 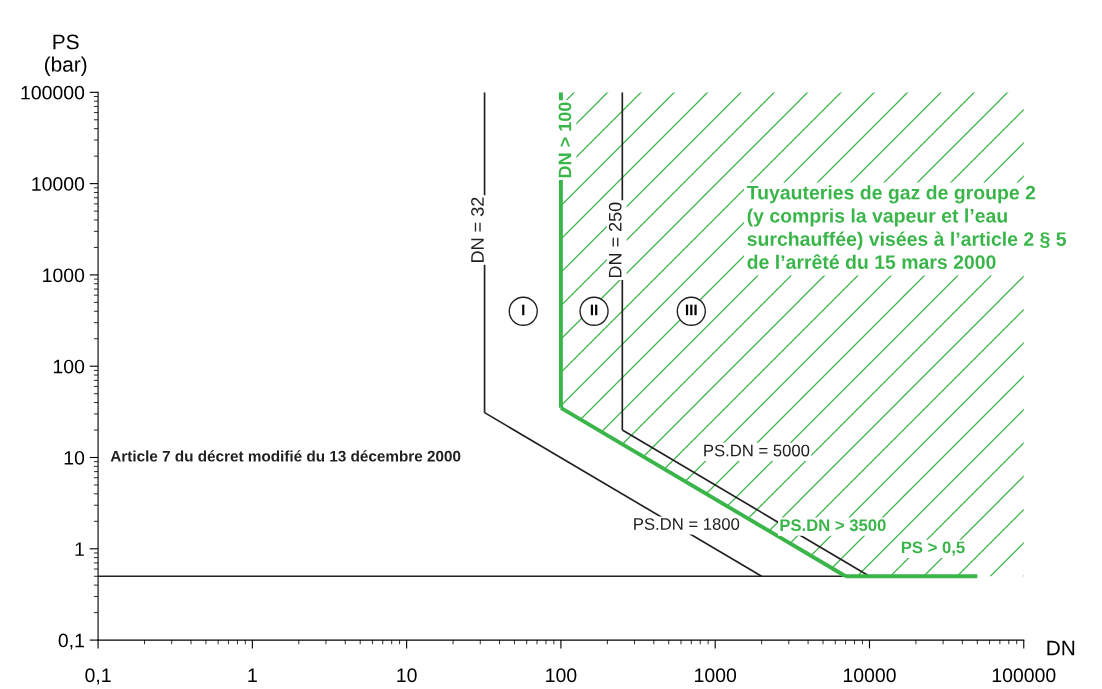 I want to click on x-axis-title: DN, so click(x=1061, y=648).